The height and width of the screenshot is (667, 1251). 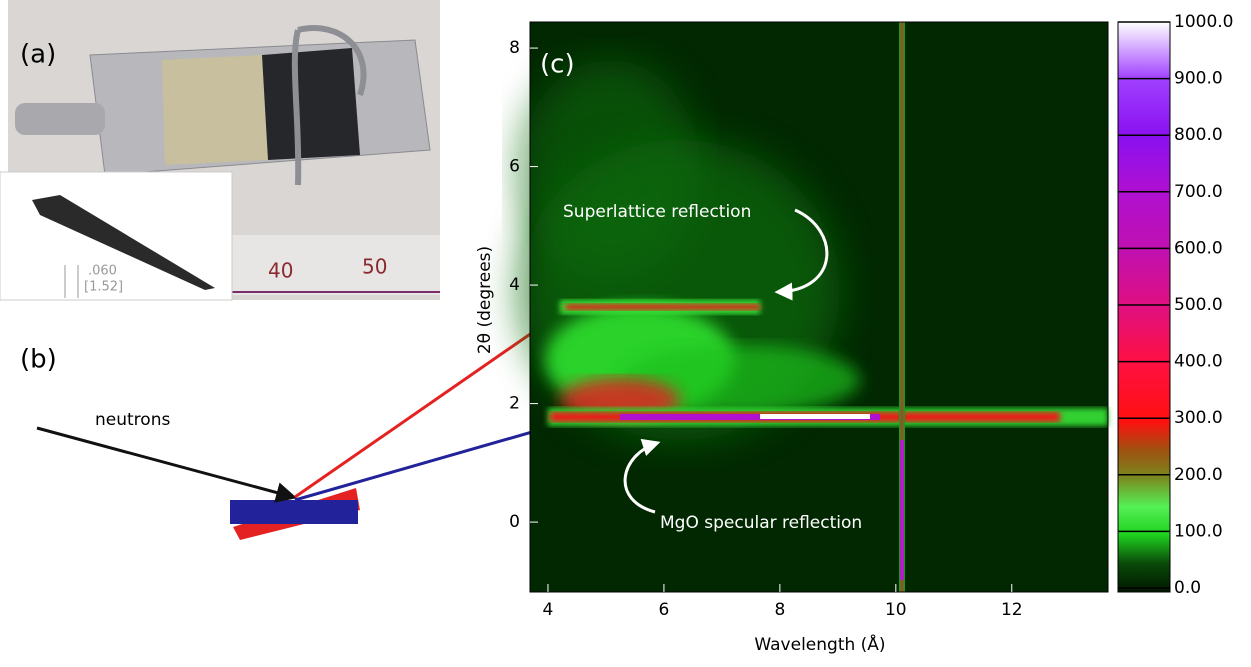 What do you see at coordinates (1187, 588) in the screenshot?
I see `colorbar-tick-label: 0.0` at bounding box center [1187, 588].